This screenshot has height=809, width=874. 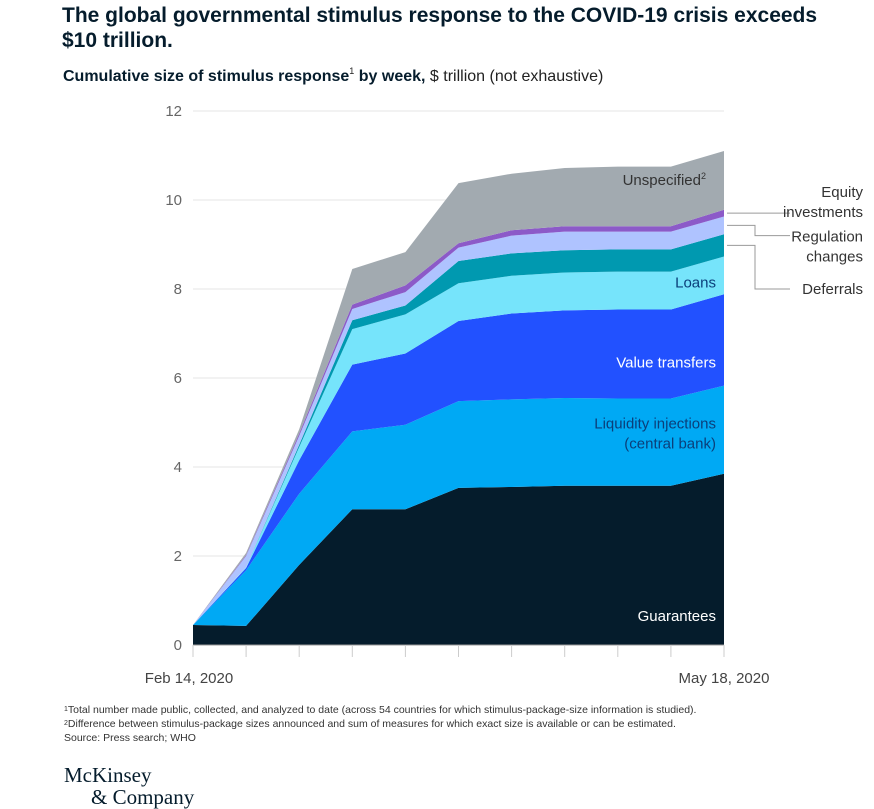 What do you see at coordinates (173, 200) in the screenshot?
I see `y-tick-label: 10` at bounding box center [173, 200].